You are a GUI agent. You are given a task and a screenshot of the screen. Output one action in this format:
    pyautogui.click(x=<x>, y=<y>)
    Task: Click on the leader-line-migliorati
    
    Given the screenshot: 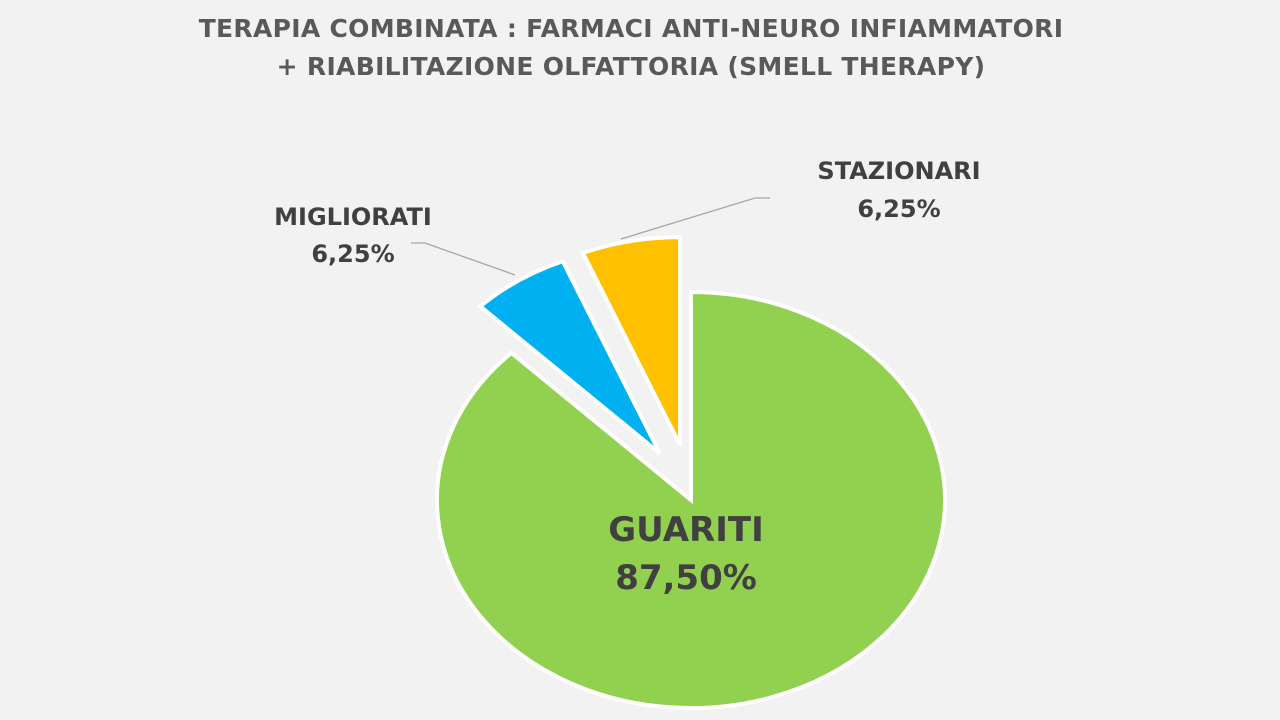 What is the action you would take?
    pyautogui.click(x=463, y=259)
    